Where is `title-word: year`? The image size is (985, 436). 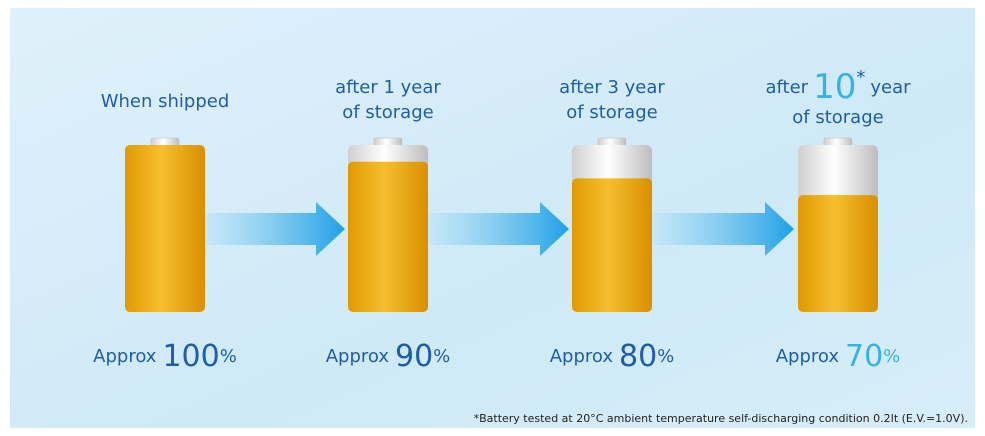 title-word: year is located at coordinates (890, 87).